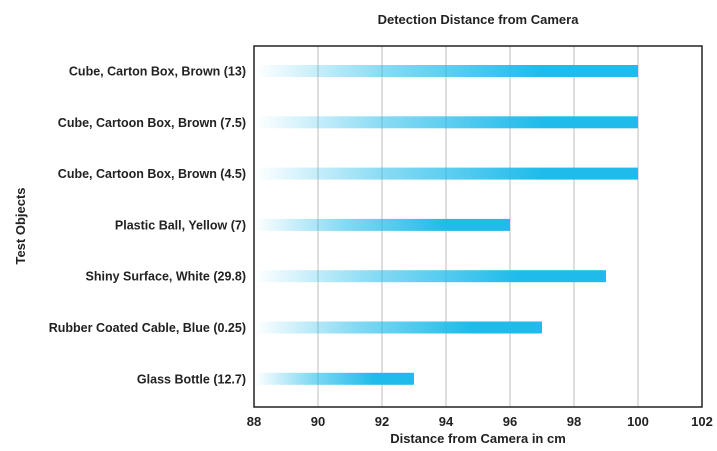 The image size is (717, 451). I want to click on y-axis-title: Test Objects, so click(20, 225).